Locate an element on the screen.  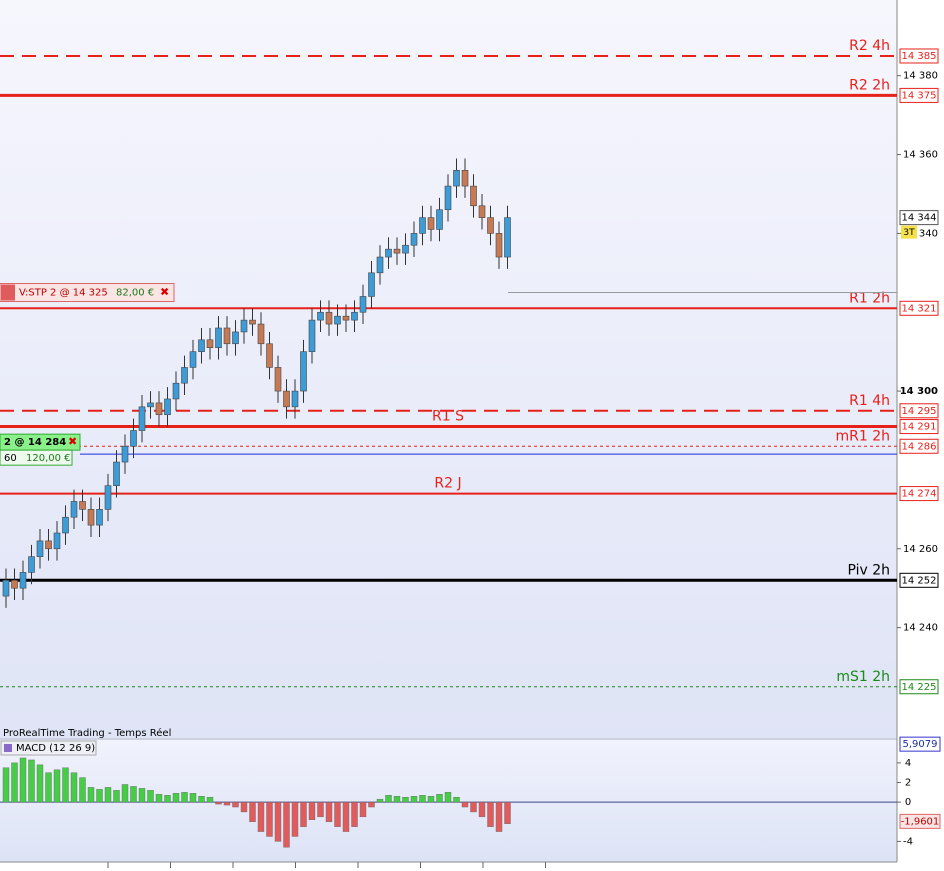
panel-title: ProRealTime Trading - Temps Réel is located at coordinates (87, 733).